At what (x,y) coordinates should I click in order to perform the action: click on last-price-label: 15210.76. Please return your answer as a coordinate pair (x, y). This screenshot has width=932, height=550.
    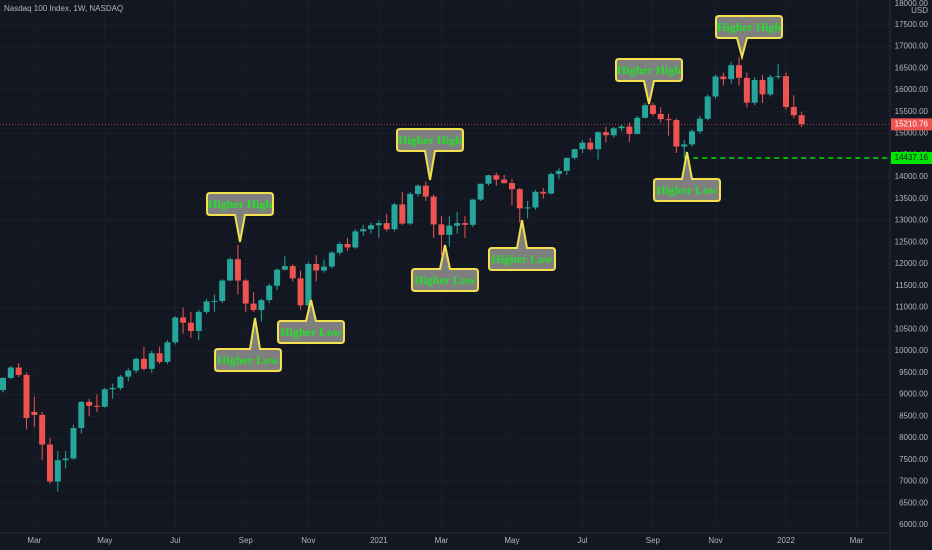
    Looking at the image, I should click on (912, 123).